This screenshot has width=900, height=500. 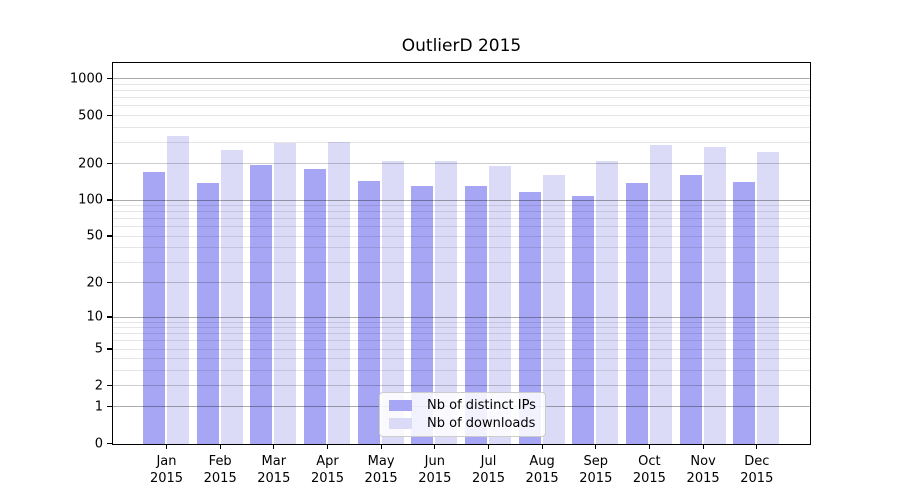 I want to click on y-tick-label-200: 200, so click(x=90, y=164).